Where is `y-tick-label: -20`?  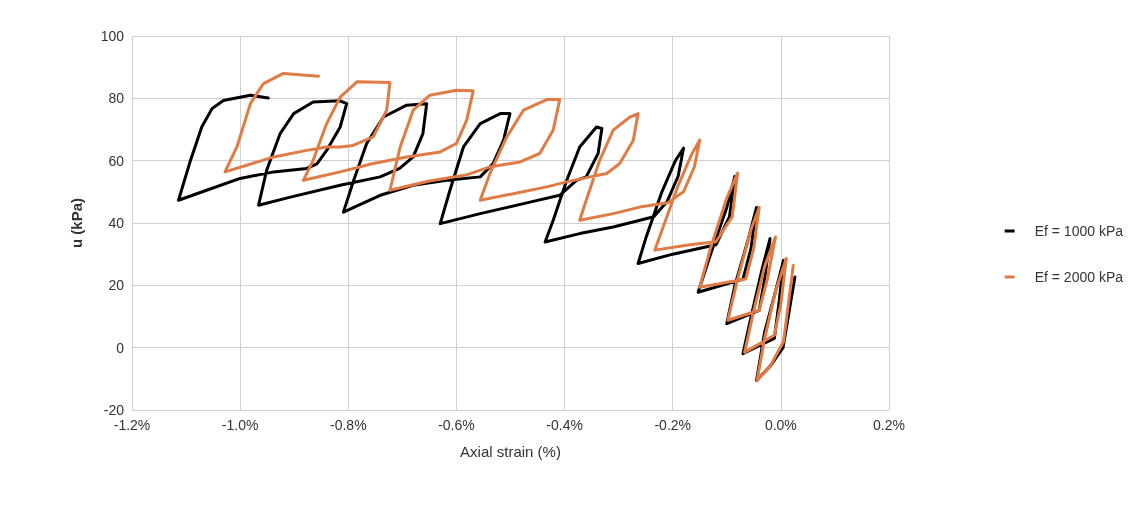 y-tick-label: -20 is located at coordinates (114, 410).